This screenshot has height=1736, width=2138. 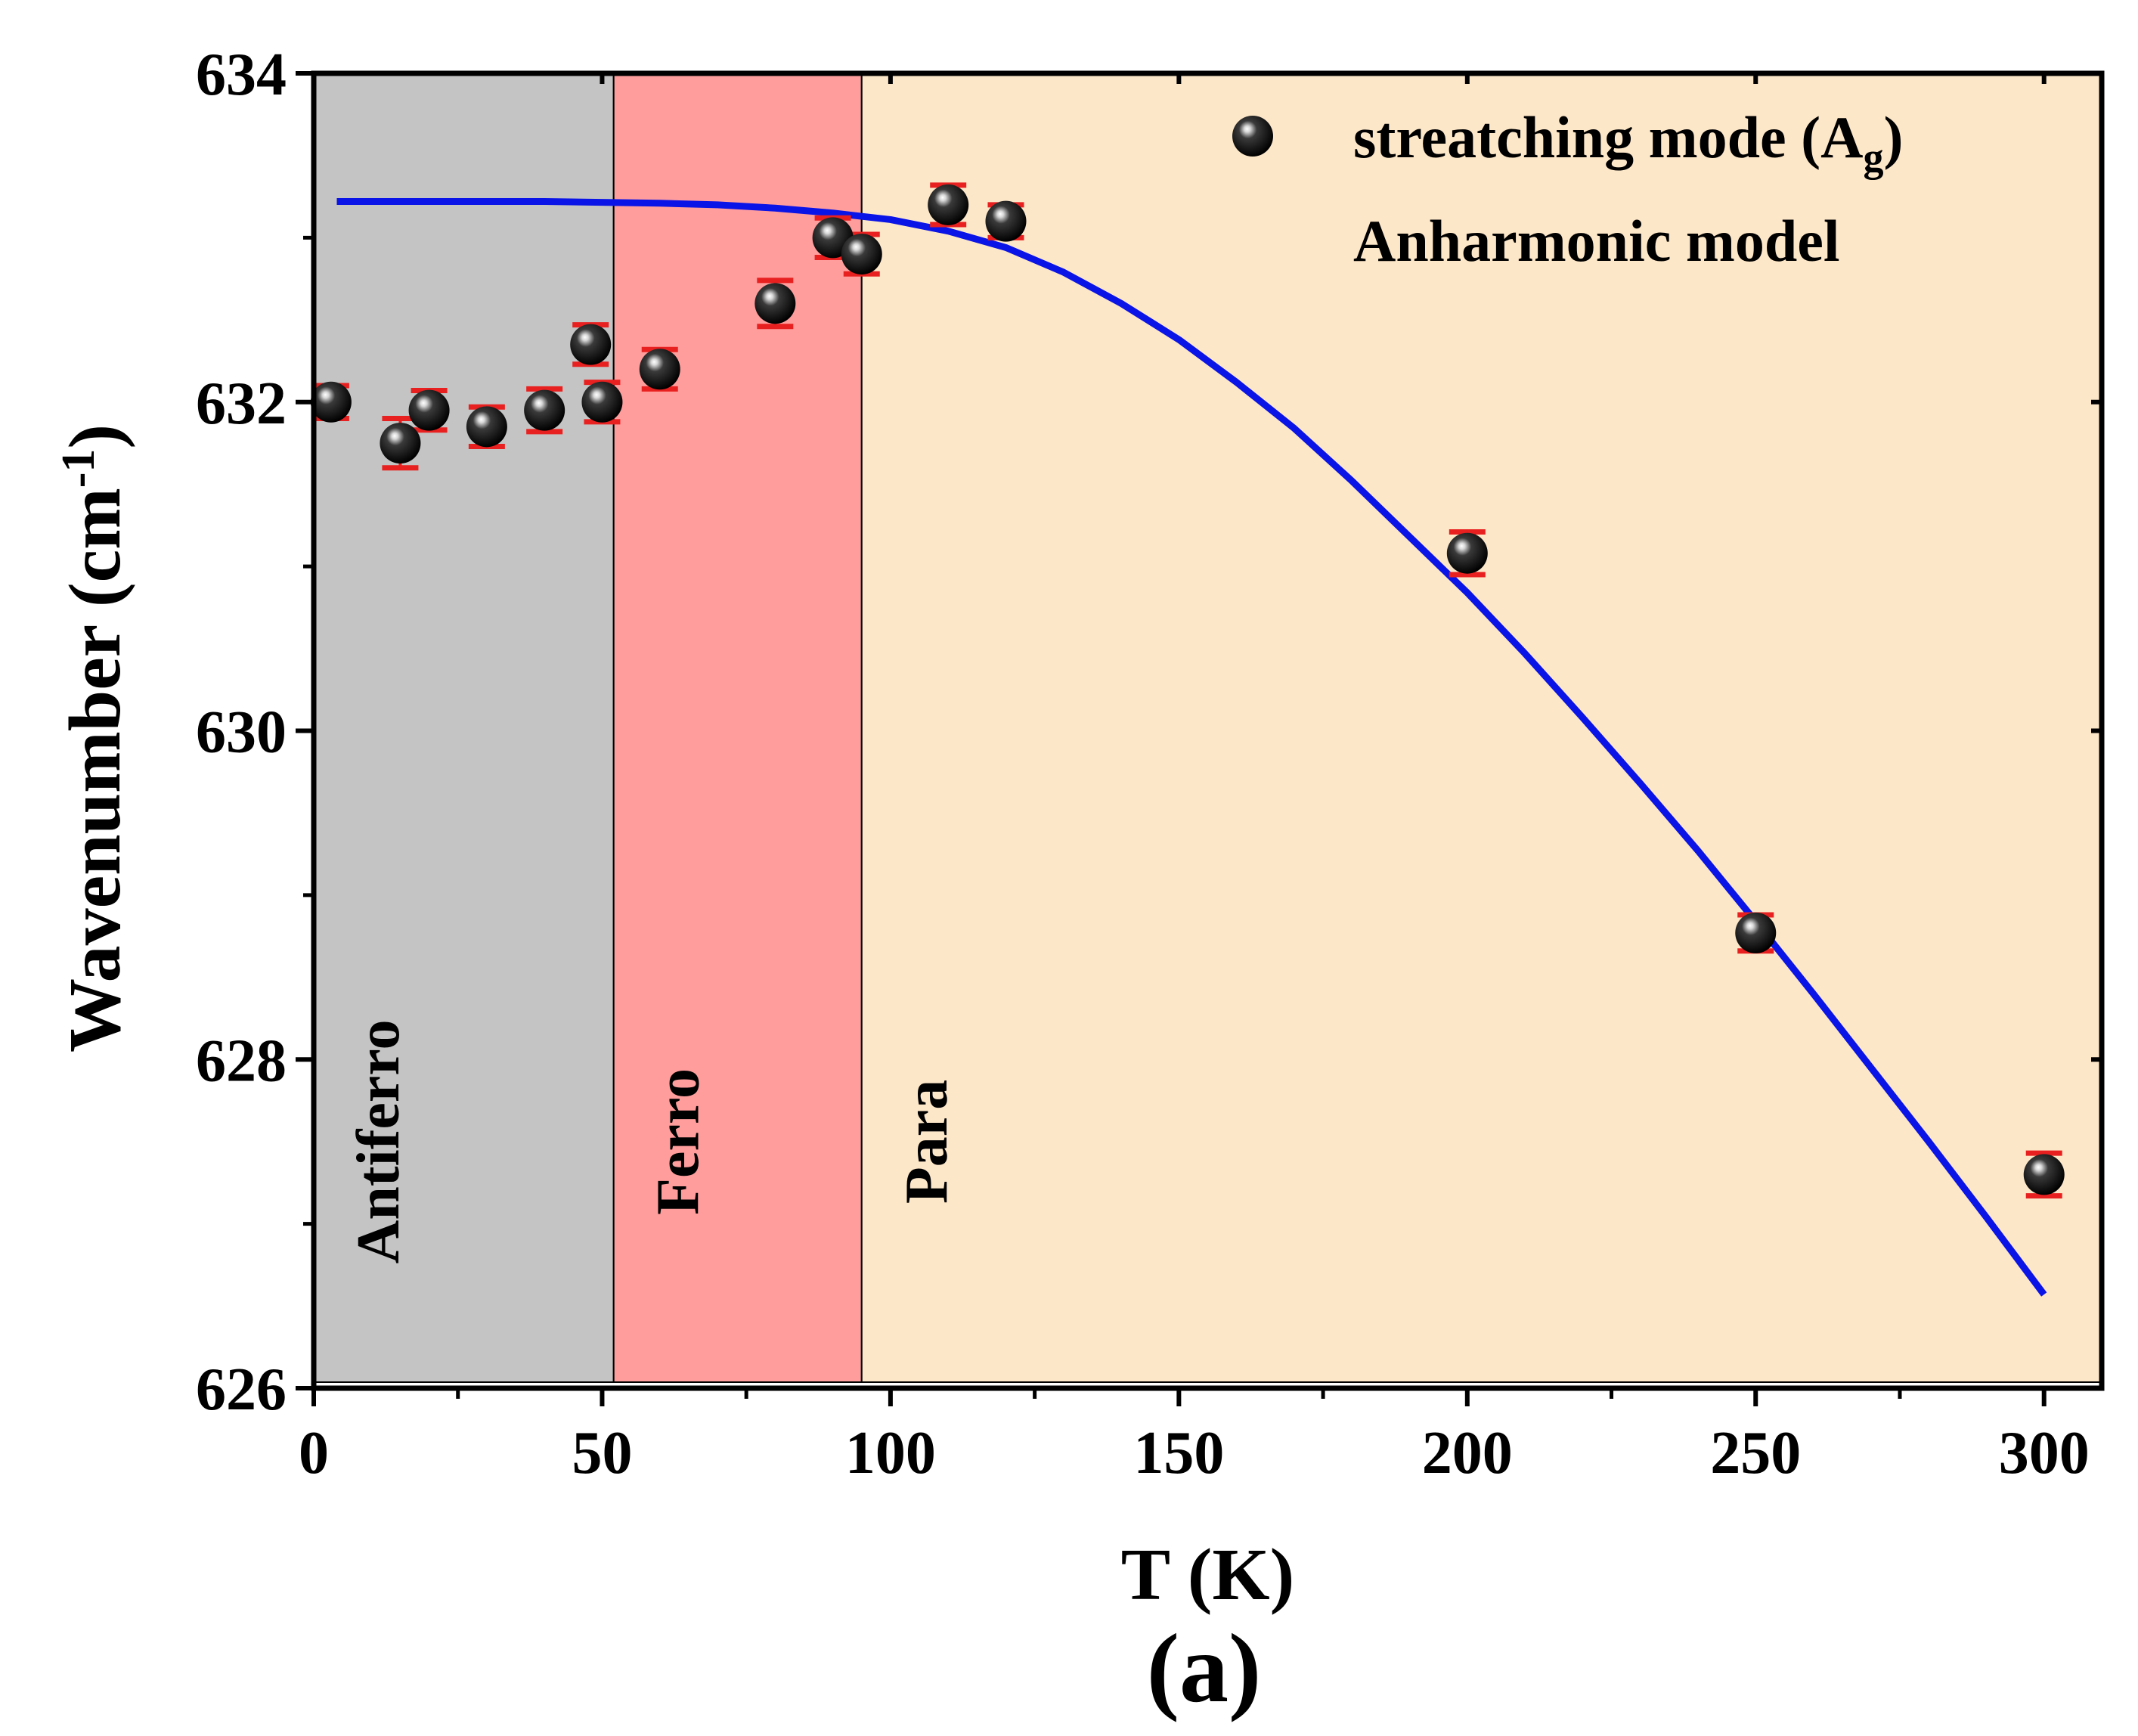 What do you see at coordinates (464, 728) in the screenshot?
I see `region-antiferro` at bounding box center [464, 728].